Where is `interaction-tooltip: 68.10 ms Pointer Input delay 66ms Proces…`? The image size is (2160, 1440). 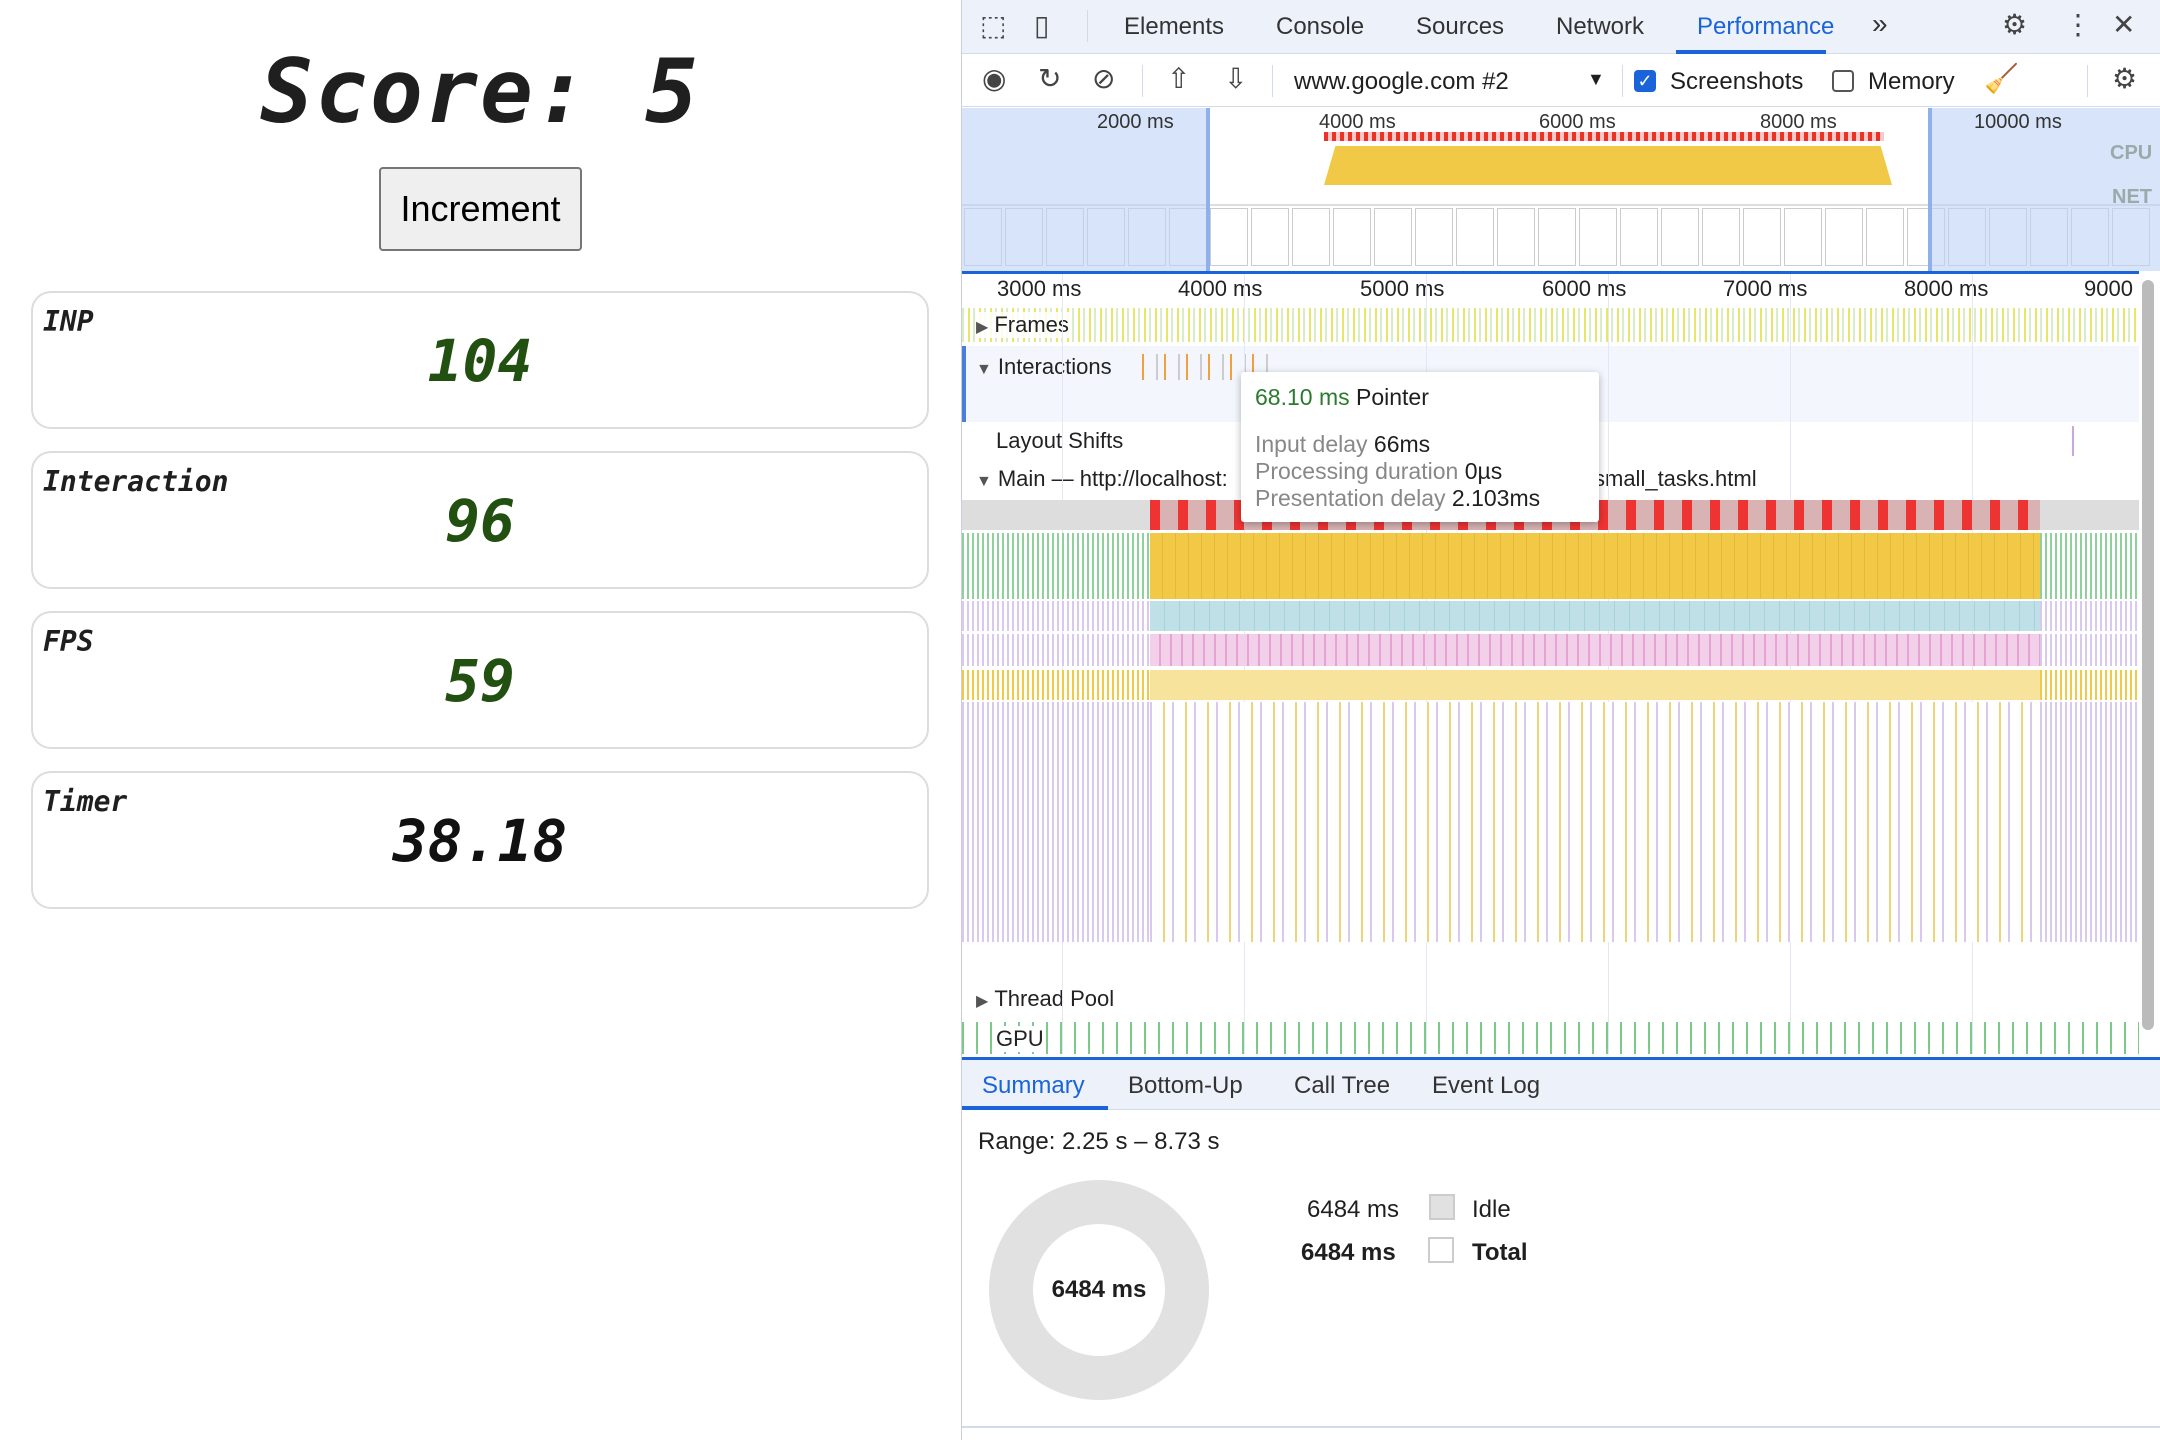
interaction-tooltip: 68.10 ms Pointer Input delay 66ms Proces… is located at coordinates (1420, 447).